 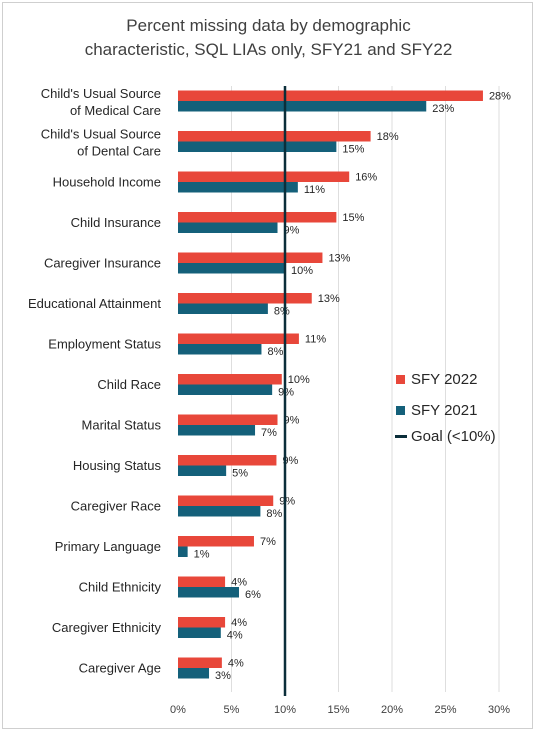 What do you see at coordinates (120, 587) in the screenshot?
I see `category-label: Child Ethnicity` at bounding box center [120, 587].